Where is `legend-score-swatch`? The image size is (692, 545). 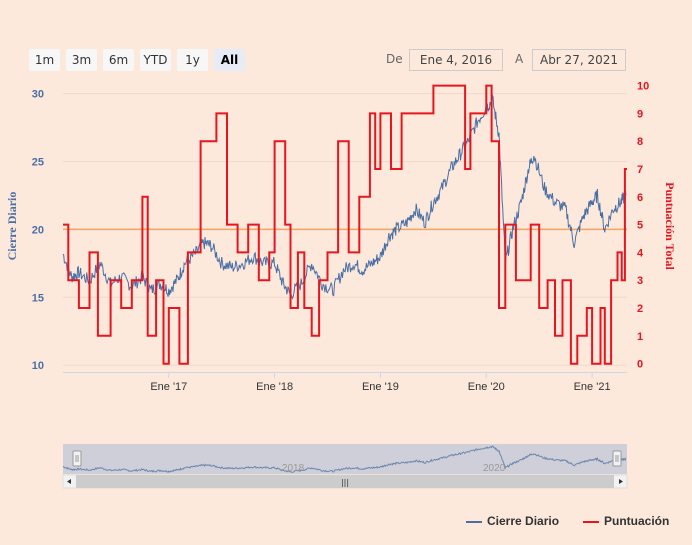
legend-score-swatch is located at coordinates (591, 521).